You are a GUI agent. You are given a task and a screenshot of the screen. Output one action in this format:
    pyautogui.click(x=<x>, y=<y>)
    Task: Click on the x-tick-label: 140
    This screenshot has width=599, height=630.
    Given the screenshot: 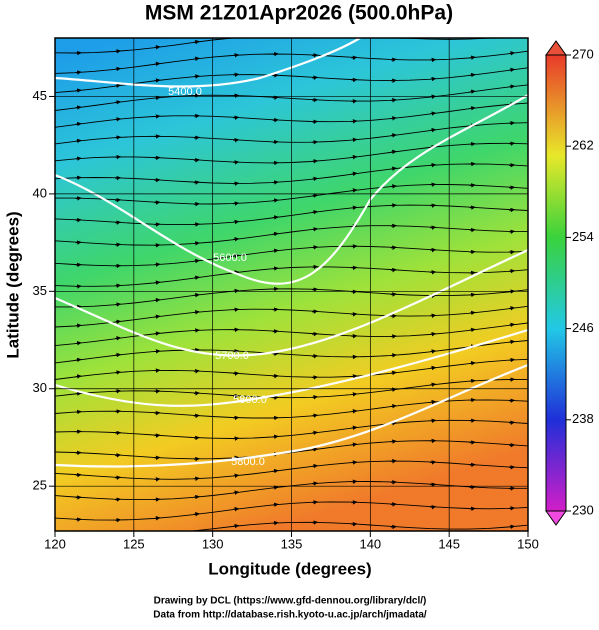 What is the action you would take?
    pyautogui.click(x=370, y=543)
    